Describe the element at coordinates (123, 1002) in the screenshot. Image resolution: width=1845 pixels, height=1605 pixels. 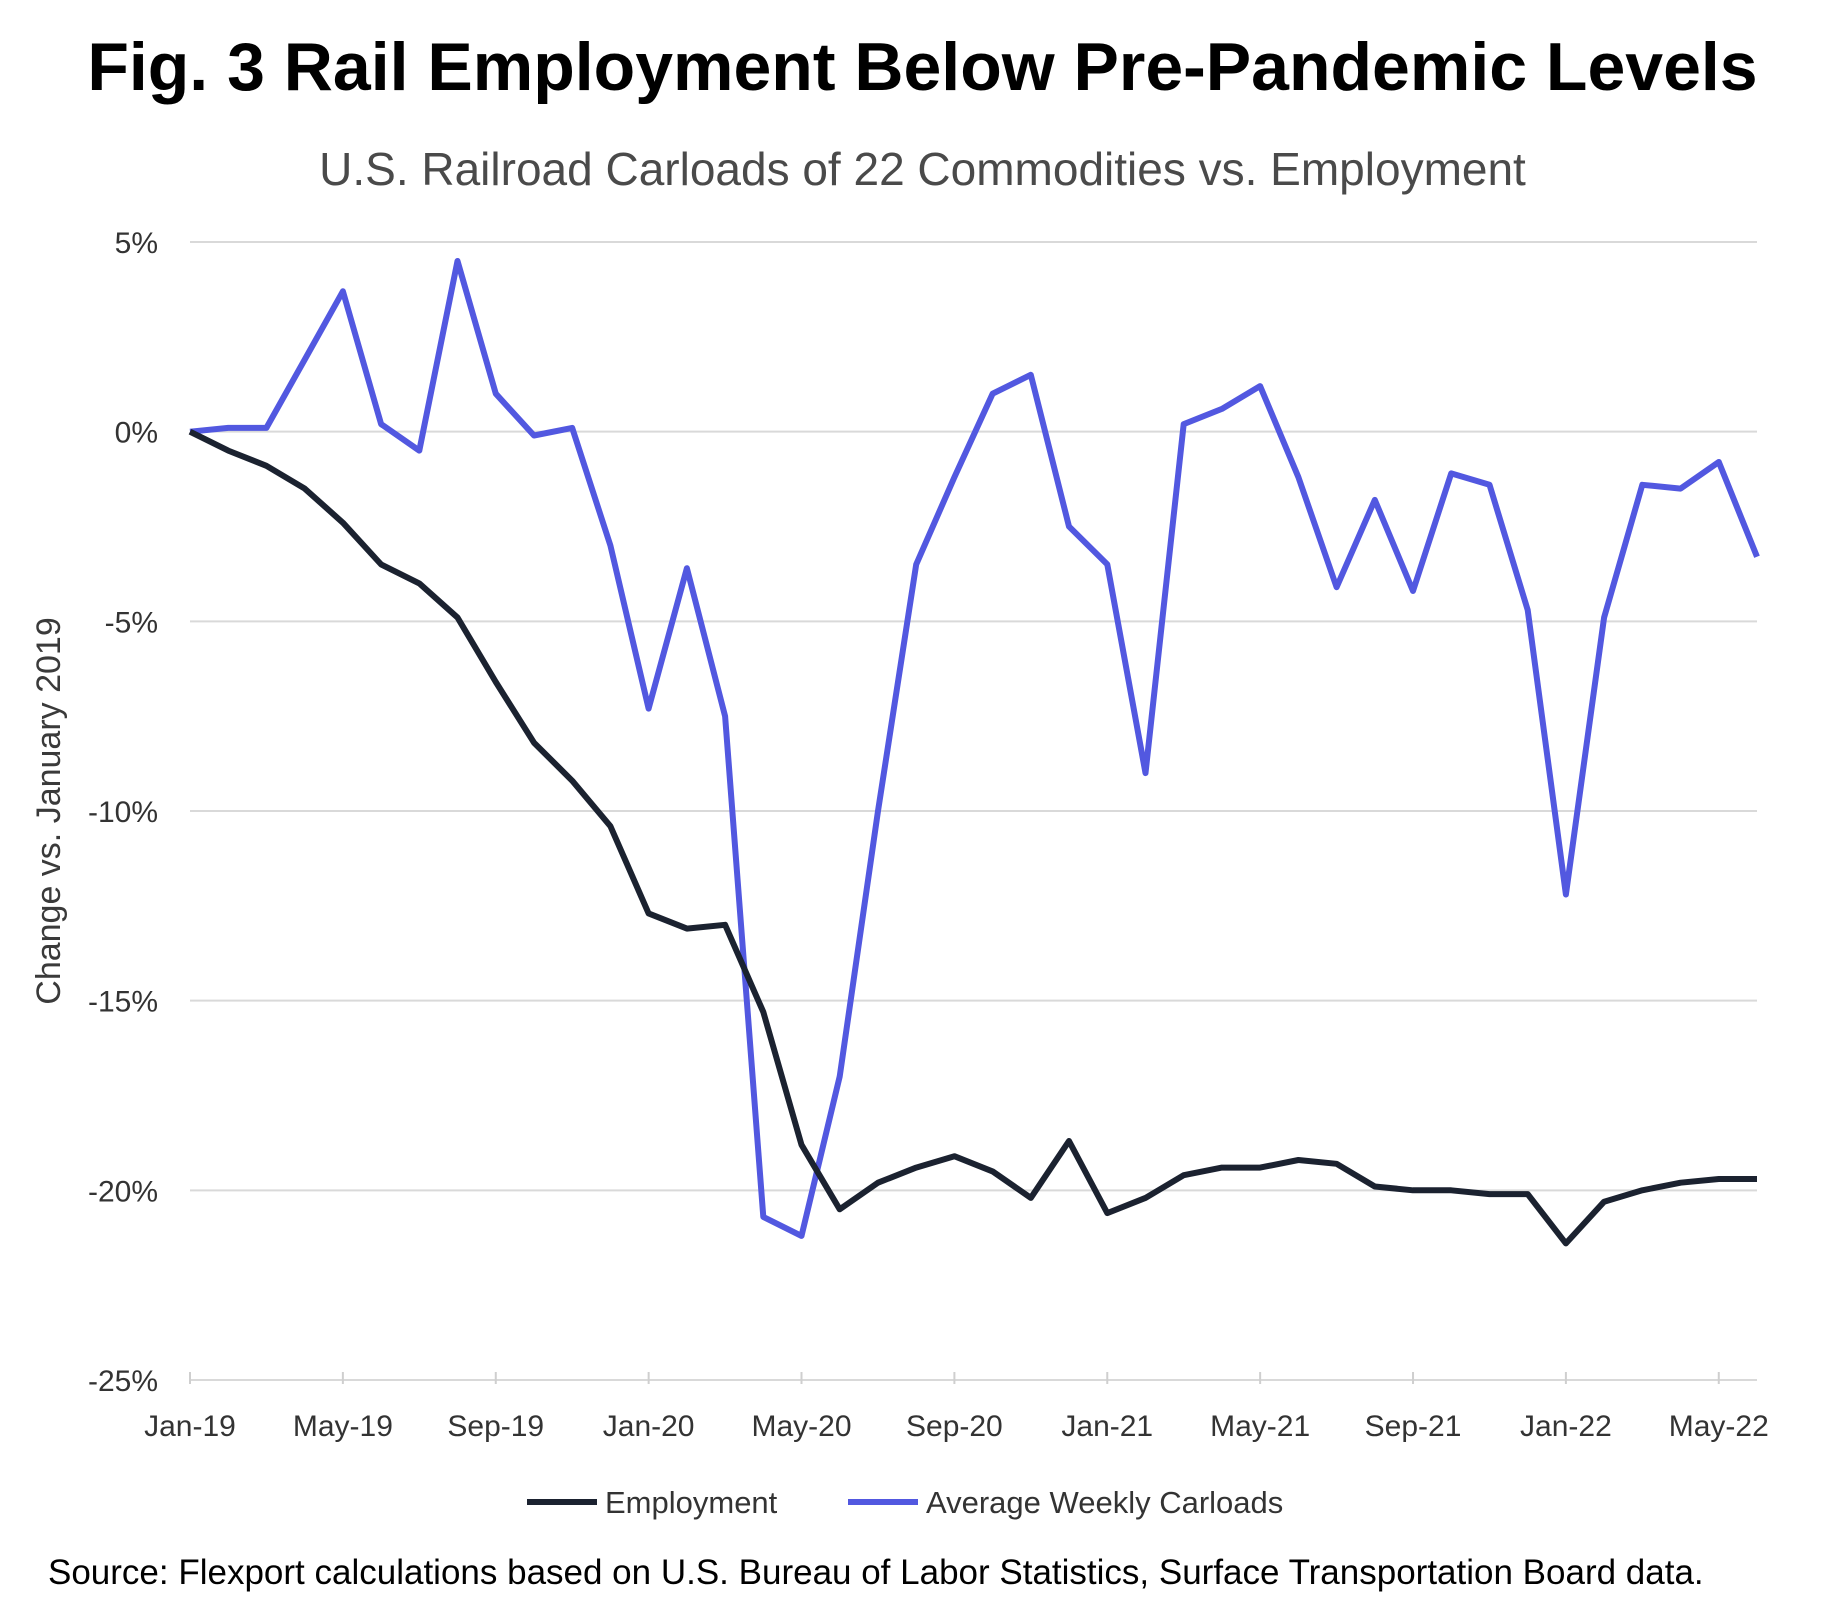
I see `y-tick-label: -15%` at that location.